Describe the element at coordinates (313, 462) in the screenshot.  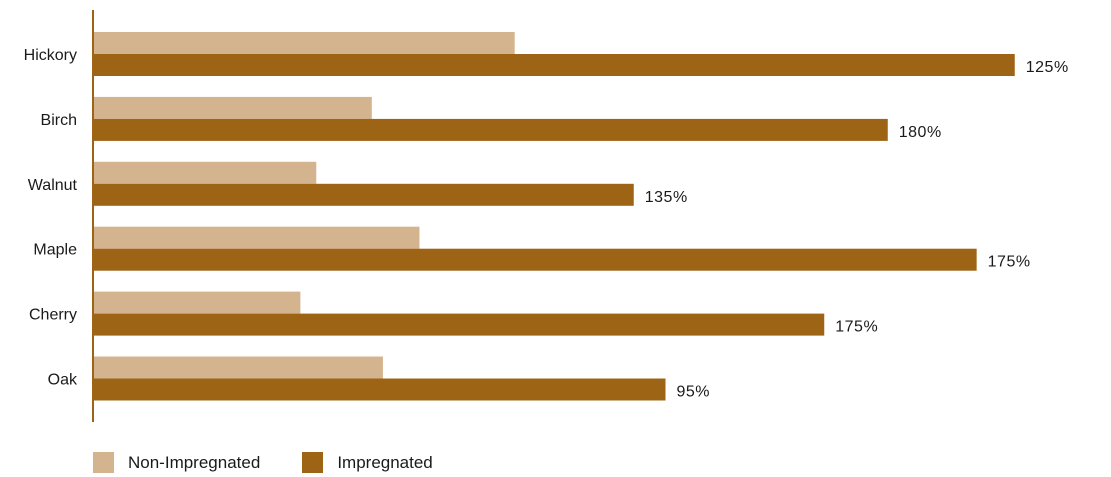
I see `legend-swatch-impregnated` at that location.